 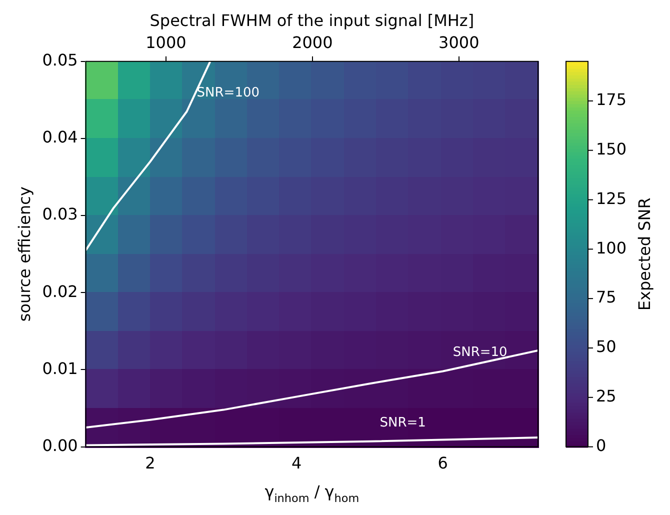 What do you see at coordinates (606, 297) in the screenshot?
I see `color-bar-label: 75` at bounding box center [606, 297].